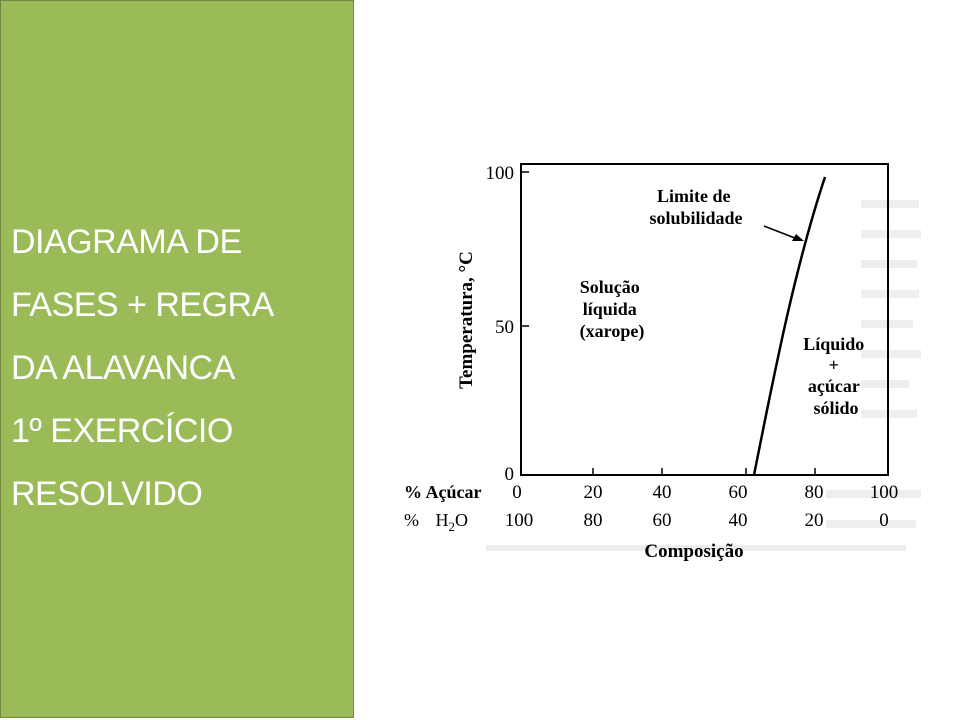 The height and width of the screenshot is (720, 960). Describe the element at coordinates (122, 431) in the screenshot. I see `title-line: 1º EXERCÍCIO` at that location.